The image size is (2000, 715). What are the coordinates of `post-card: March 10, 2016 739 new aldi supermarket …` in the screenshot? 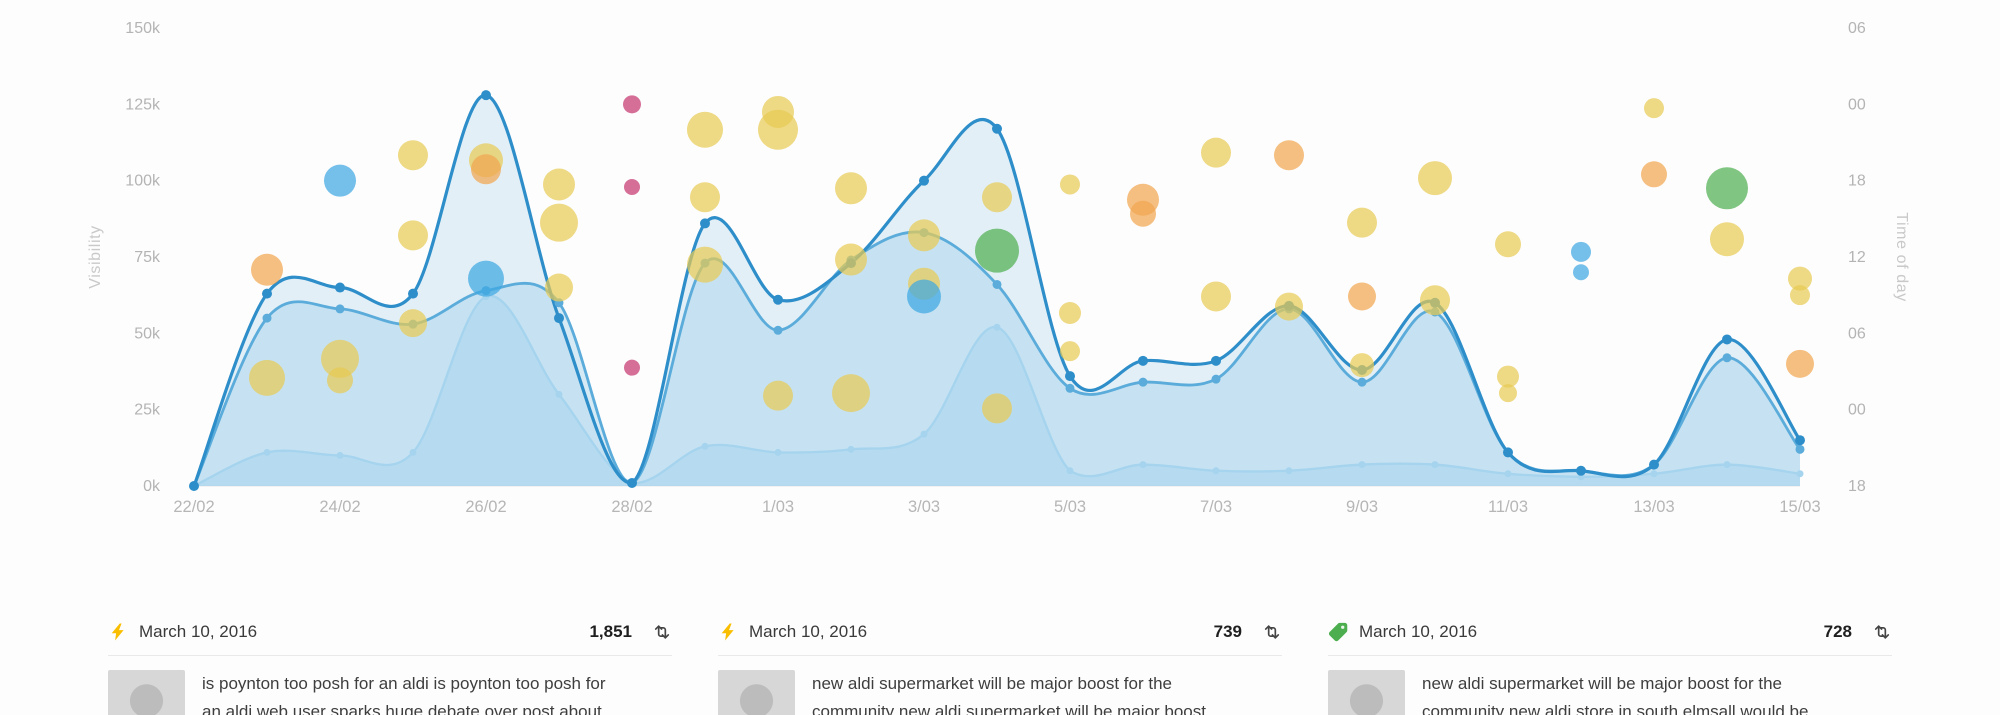 It's located at (1000, 668).